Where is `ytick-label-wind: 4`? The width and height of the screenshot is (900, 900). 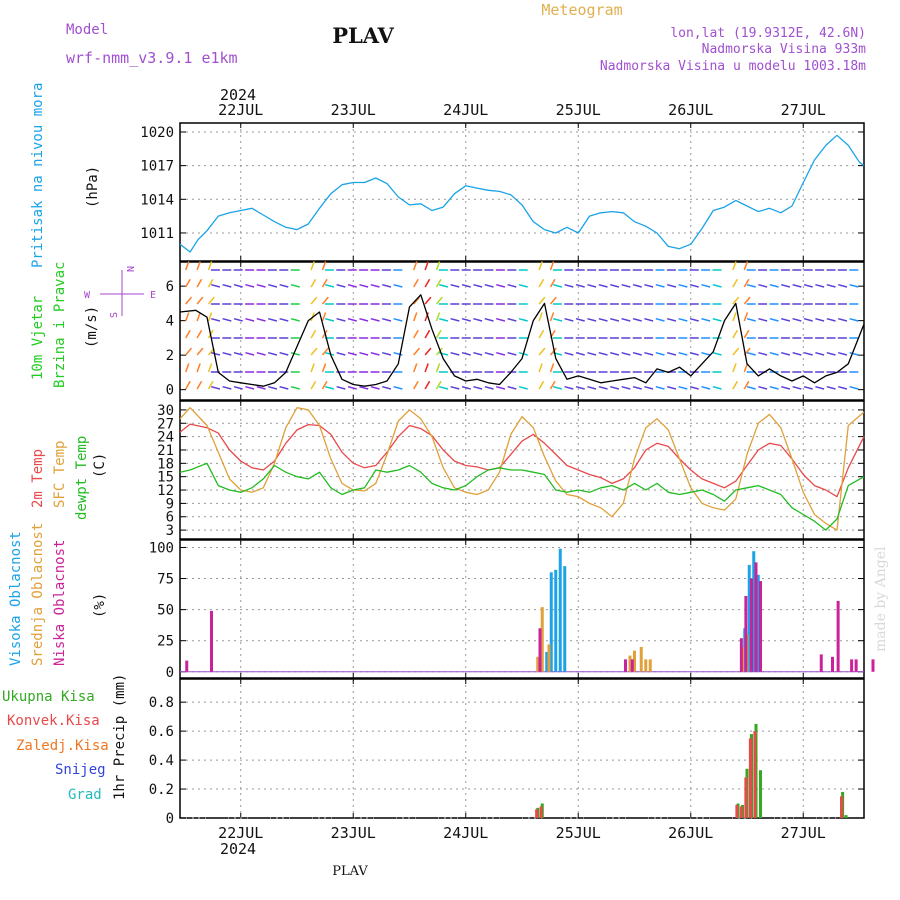 ytick-label-wind: 4 is located at coordinates (170, 322).